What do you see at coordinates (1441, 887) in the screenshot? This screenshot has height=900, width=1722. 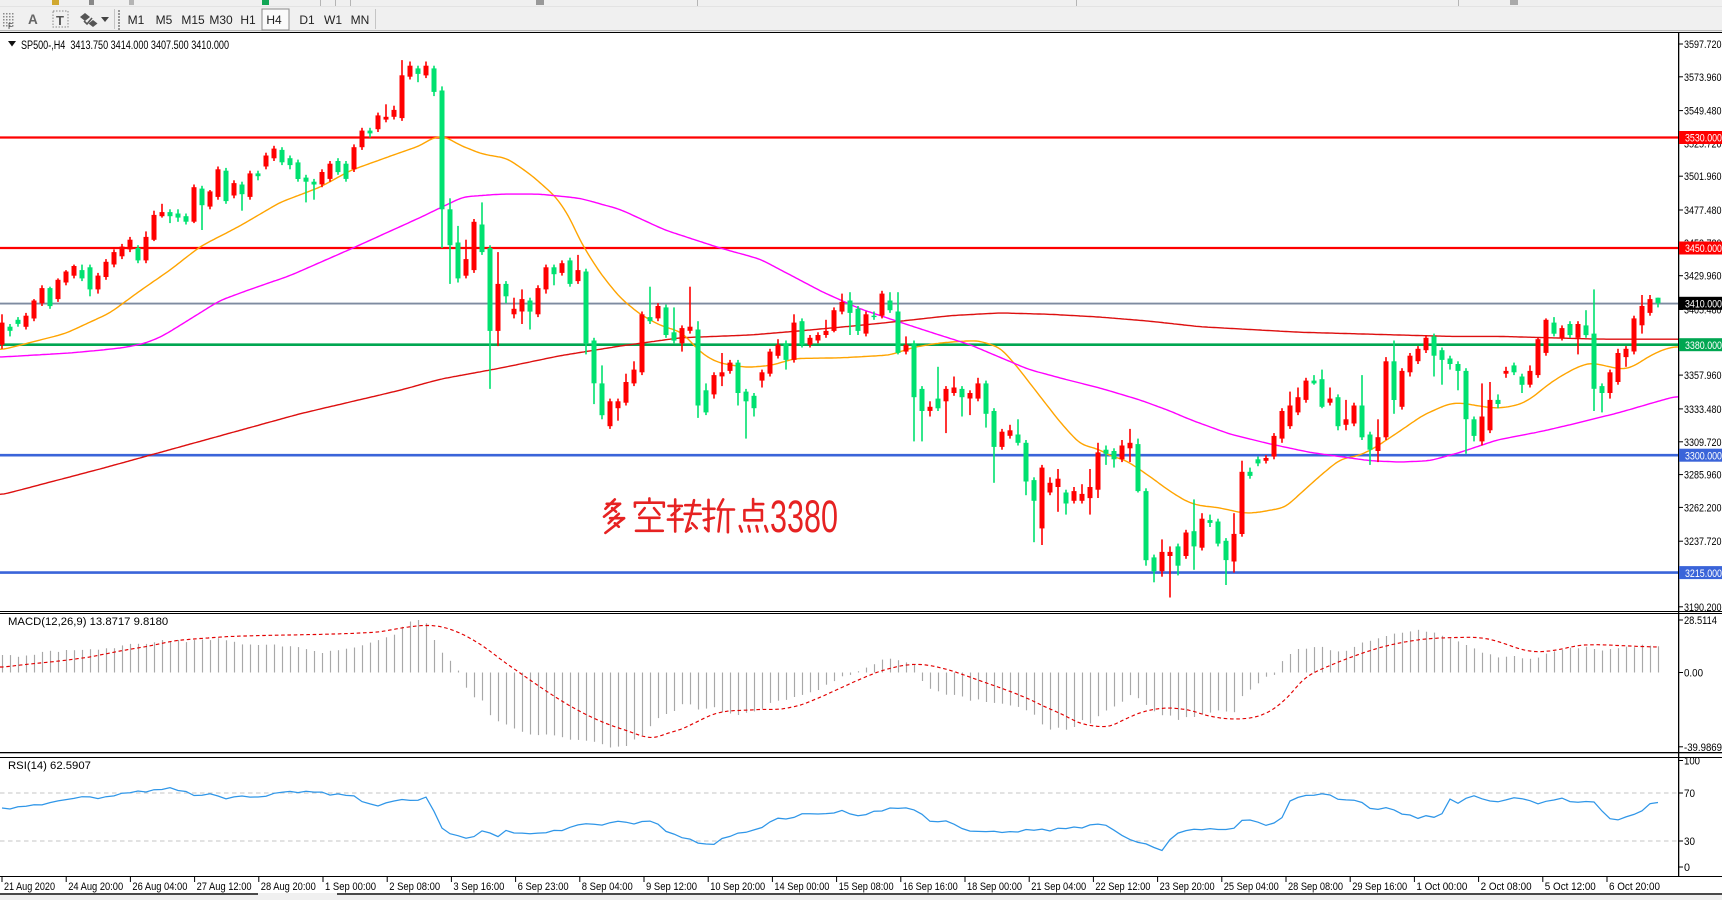 I see `svg-text: 1 Oct 00:00` at bounding box center [1441, 887].